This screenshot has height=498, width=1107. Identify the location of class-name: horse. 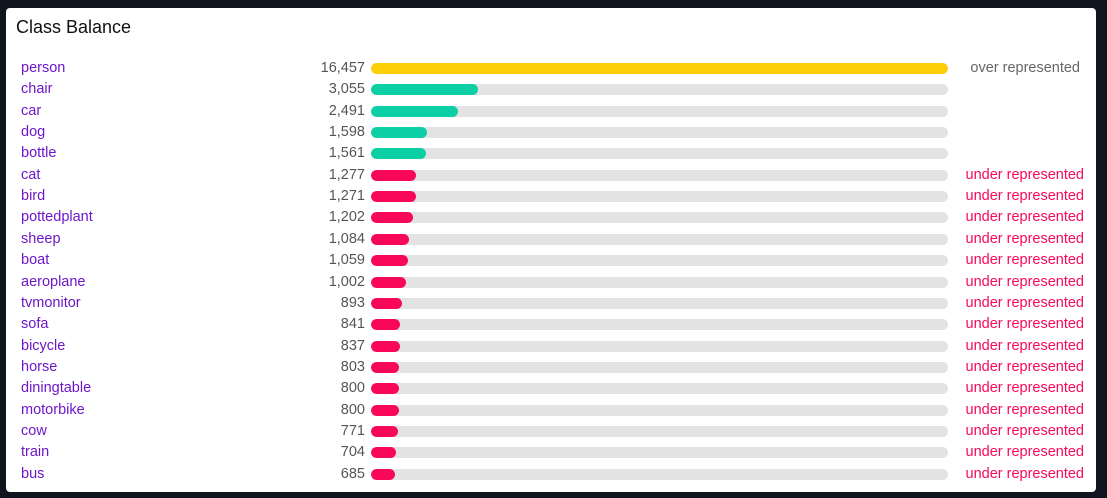
(39, 366).